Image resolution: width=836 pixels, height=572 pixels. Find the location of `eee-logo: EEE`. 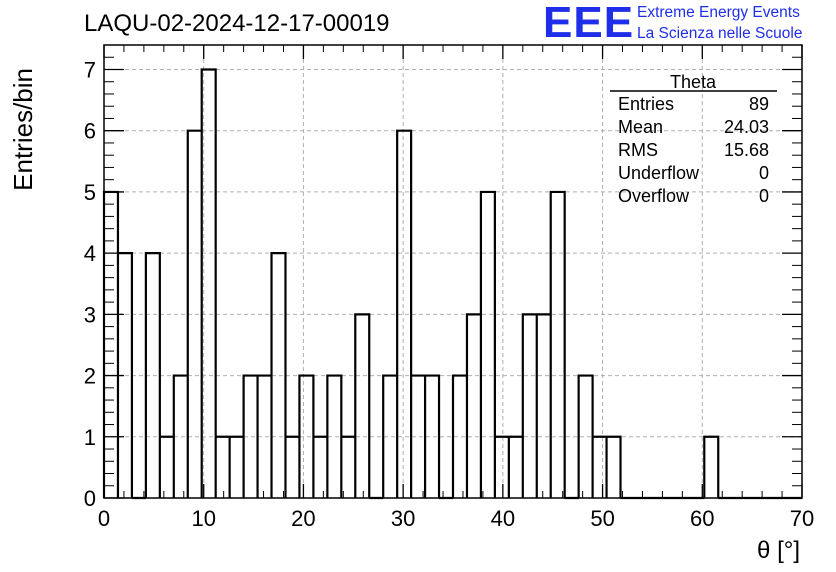

eee-logo: EEE is located at coordinates (589, 23).